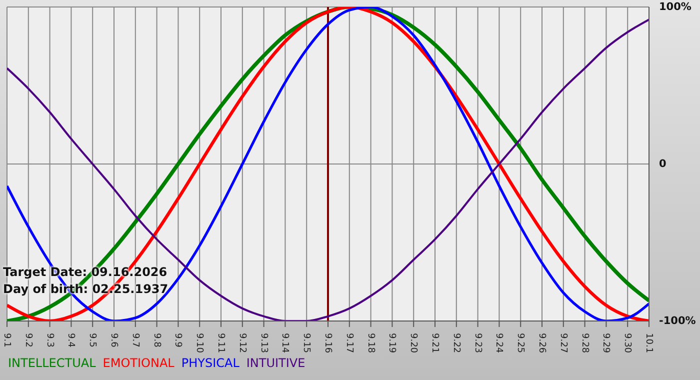 Image resolution: width=700 pixels, height=380 pixels. What do you see at coordinates (113, 340) in the screenshot?
I see `x-tick-label: 9.6` at bounding box center [113, 340].